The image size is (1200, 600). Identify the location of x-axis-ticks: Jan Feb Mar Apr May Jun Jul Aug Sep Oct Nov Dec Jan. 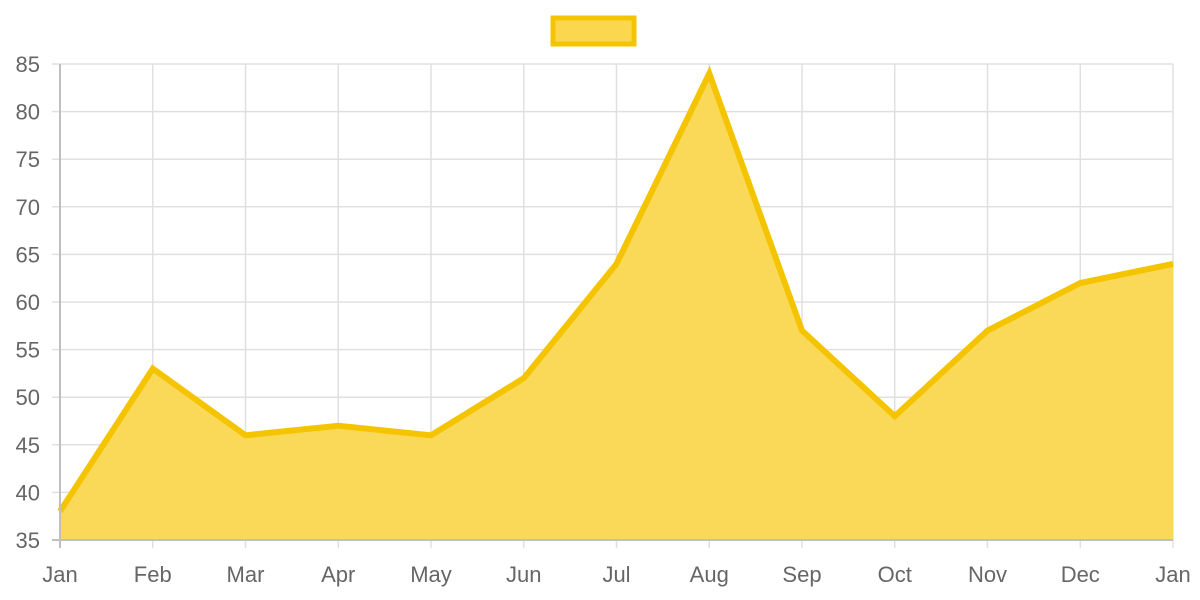
(616, 574).